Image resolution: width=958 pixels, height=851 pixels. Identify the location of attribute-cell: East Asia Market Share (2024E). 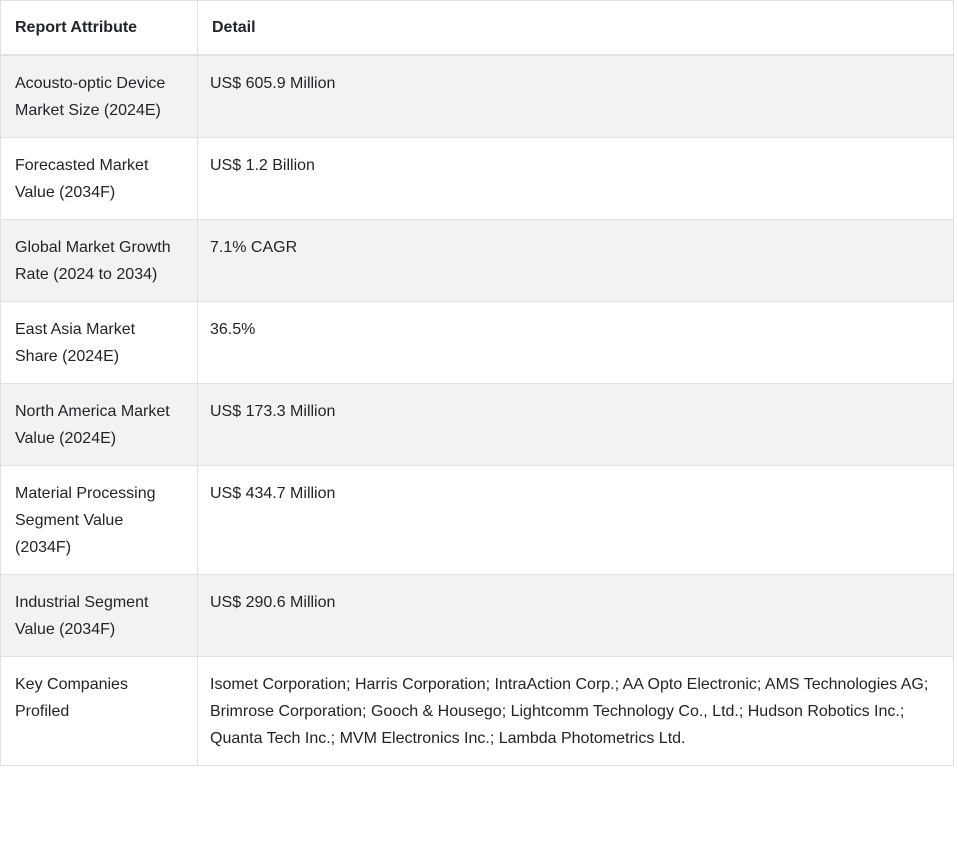
(99, 342).